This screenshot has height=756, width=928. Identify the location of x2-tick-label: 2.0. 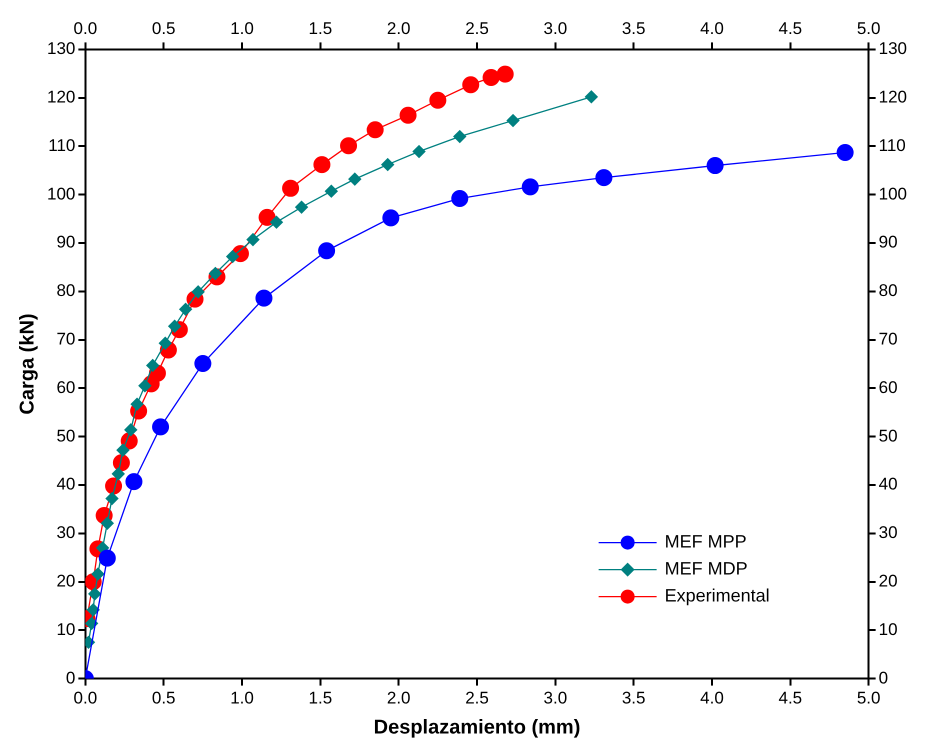
(398, 28).